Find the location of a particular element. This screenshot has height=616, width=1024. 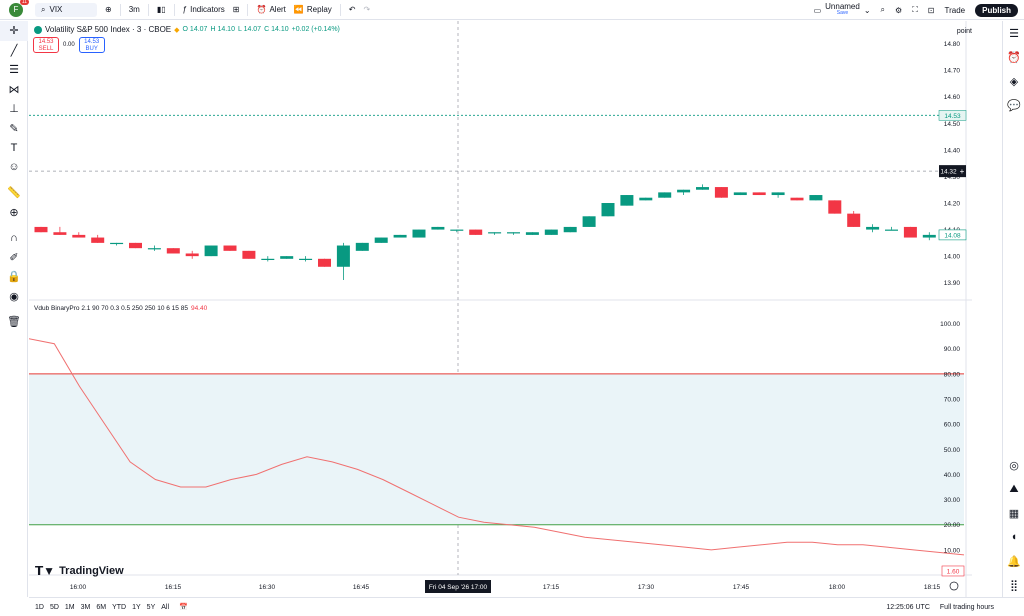

target-icon: ◎ is located at coordinates (1014, 465).